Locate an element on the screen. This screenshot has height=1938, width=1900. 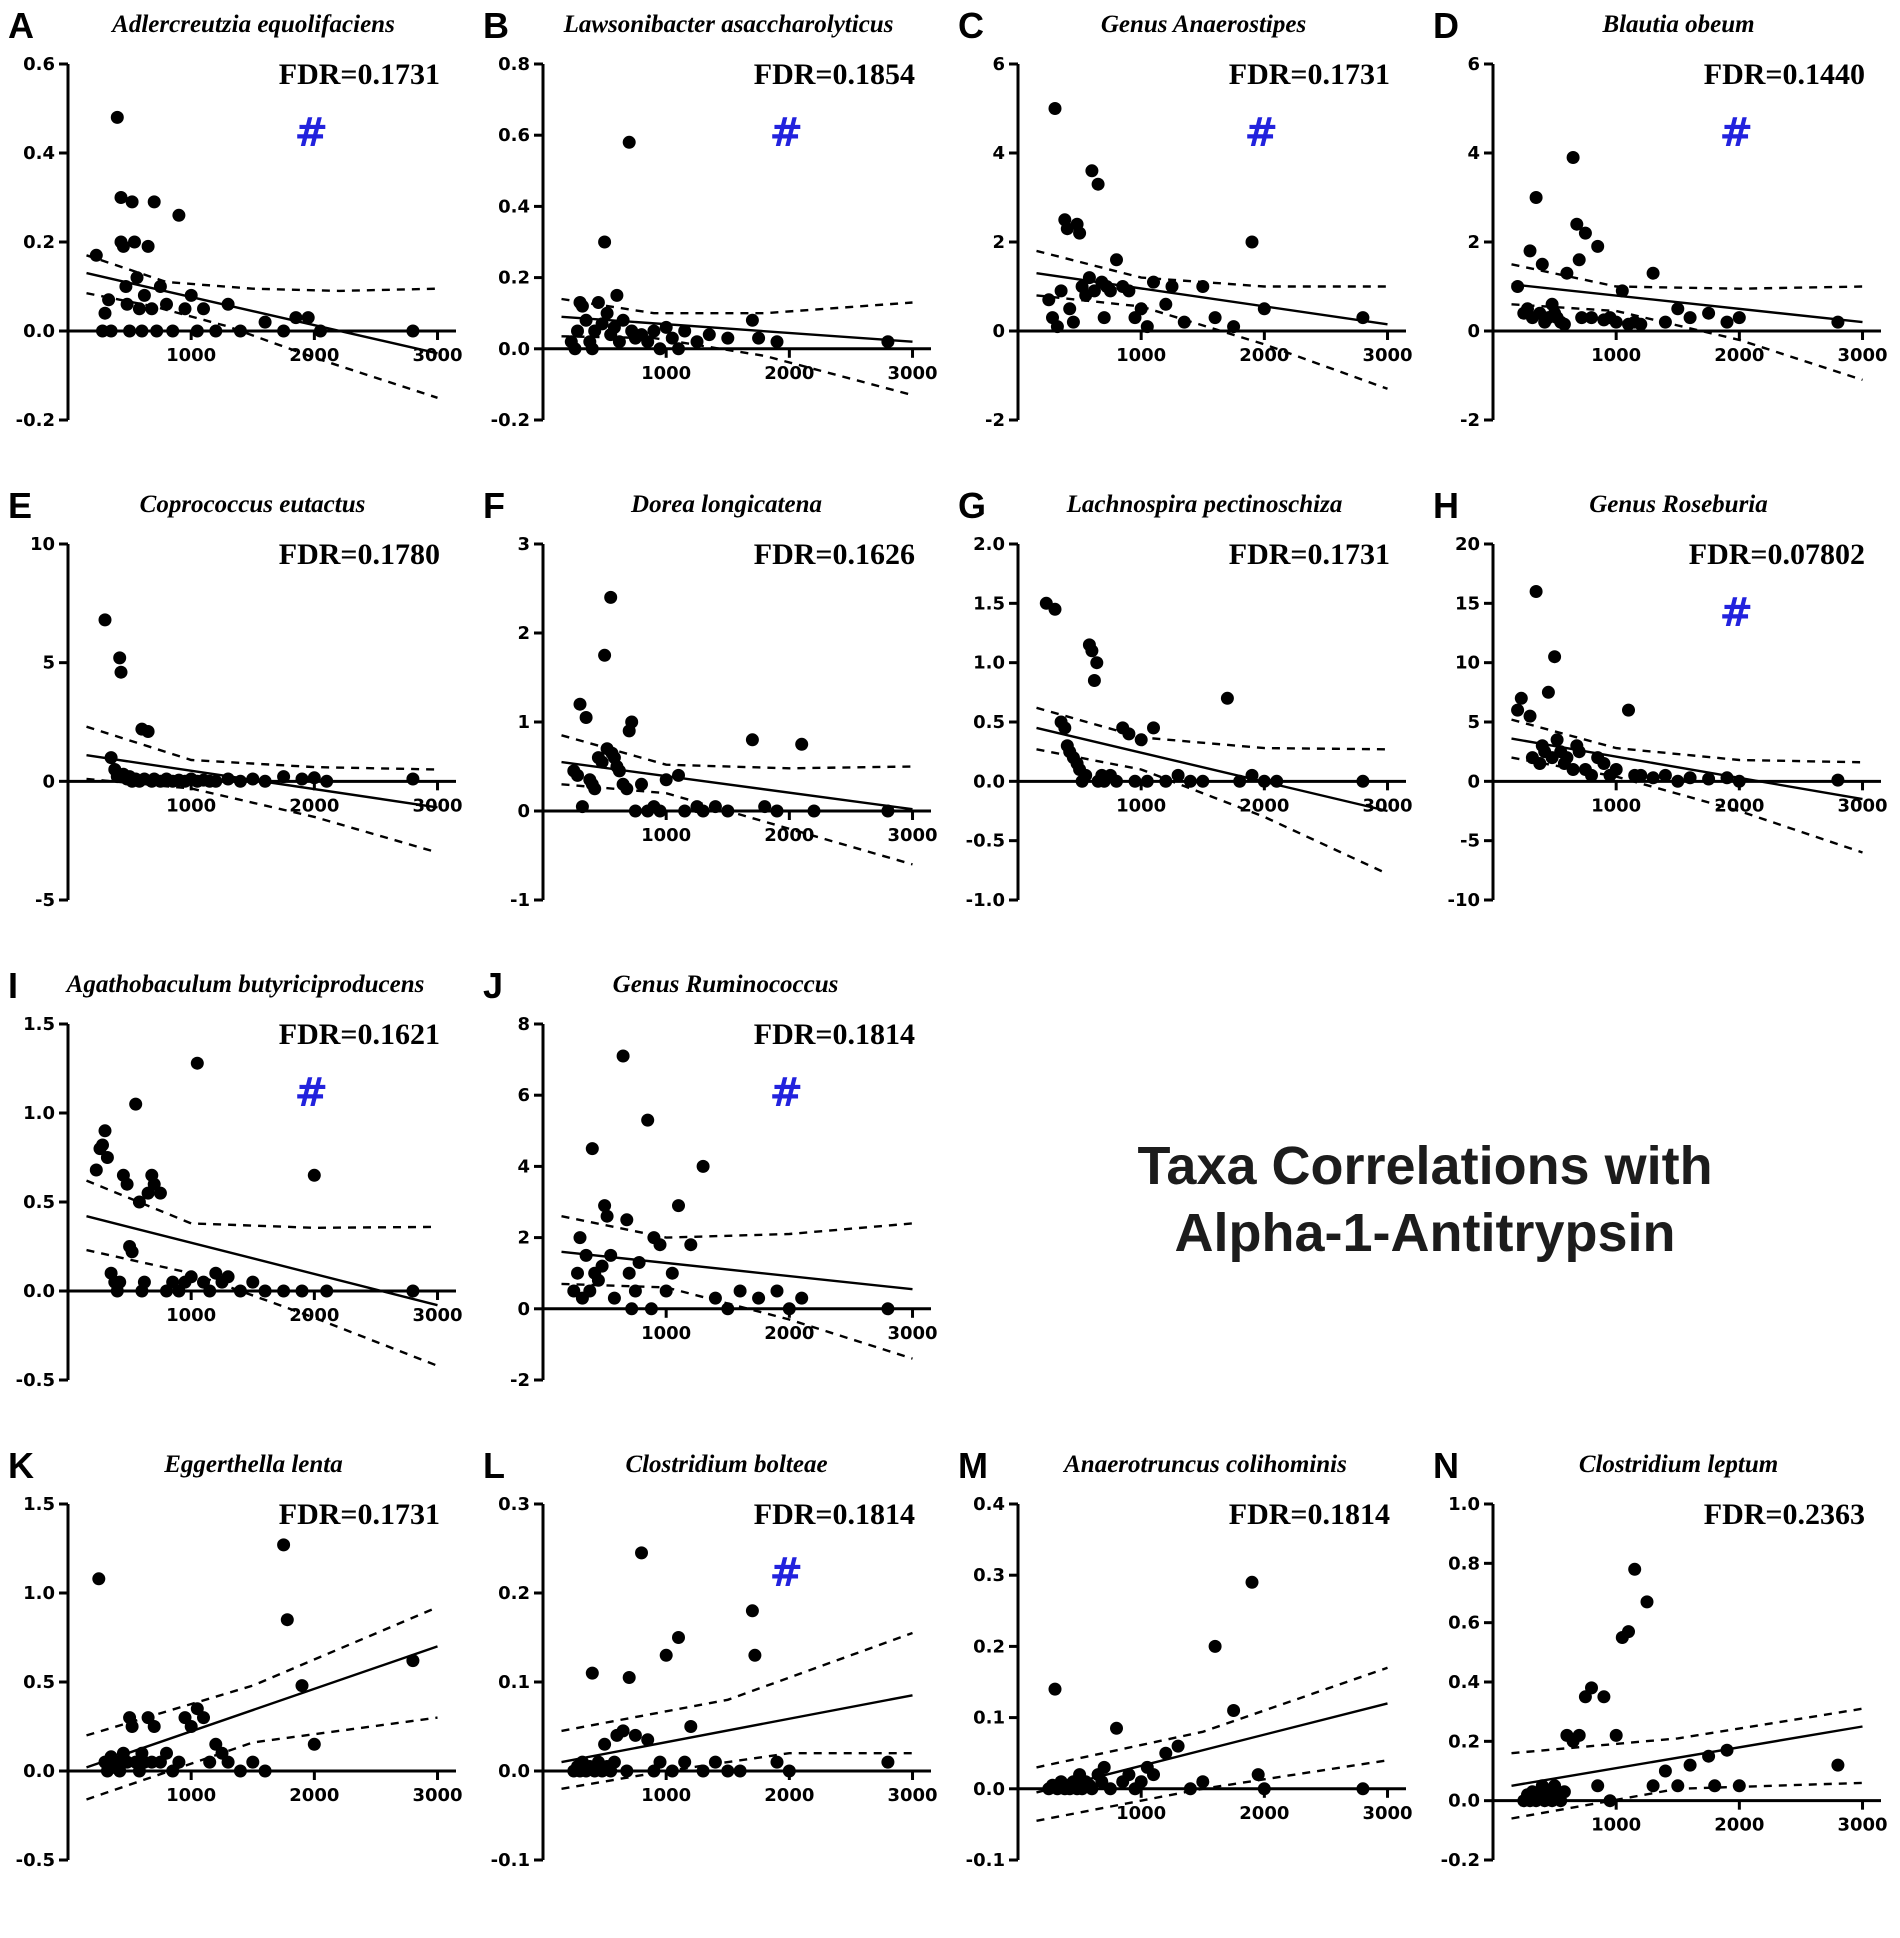
scatter-svg: 8 6 4 2 0 -2 1000 2000 3000 is located at coordinates (724, 1202).